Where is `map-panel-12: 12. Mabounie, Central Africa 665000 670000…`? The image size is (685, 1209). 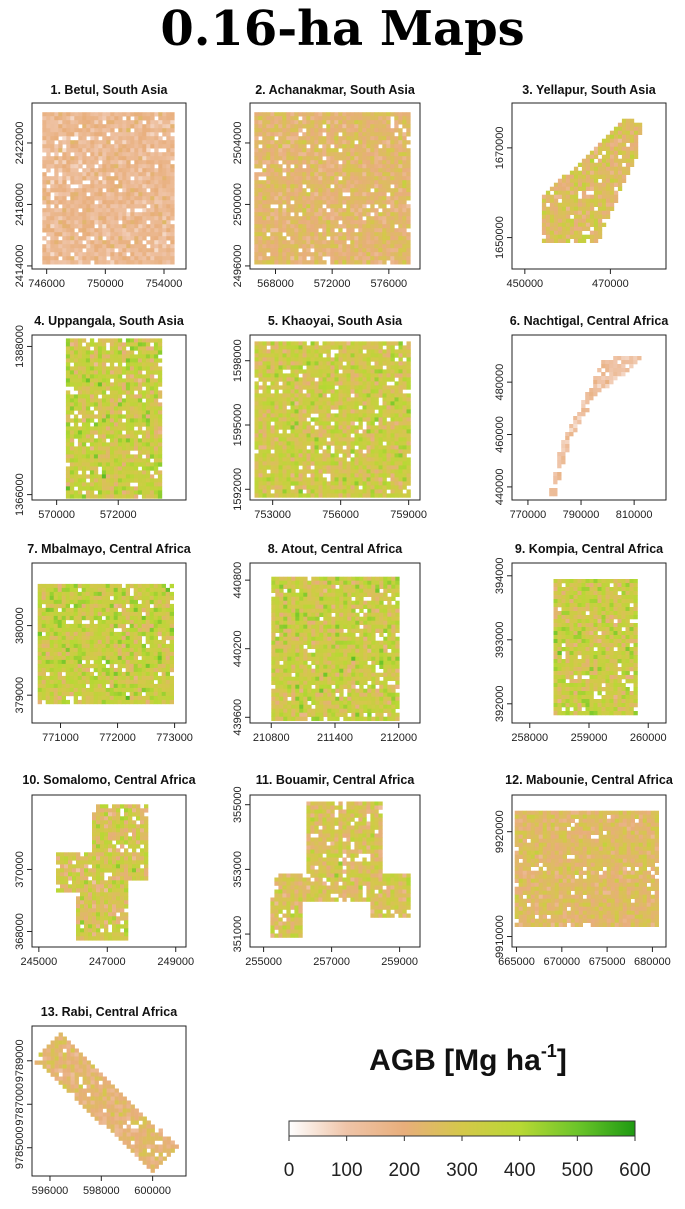 map-panel-12: 12. Mabounie, Central Africa 665000 670000… is located at coordinates (584, 870).